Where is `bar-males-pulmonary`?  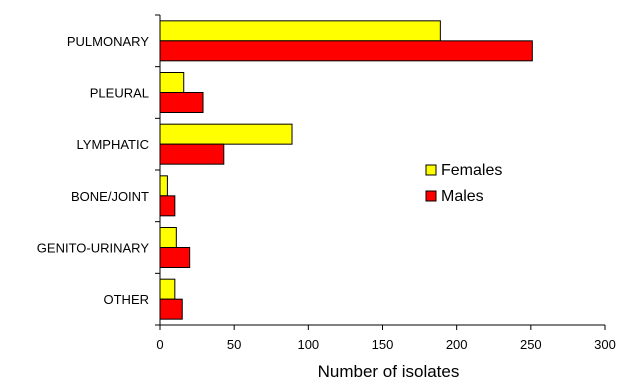 bar-males-pulmonary is located at coordinates (346, 51).